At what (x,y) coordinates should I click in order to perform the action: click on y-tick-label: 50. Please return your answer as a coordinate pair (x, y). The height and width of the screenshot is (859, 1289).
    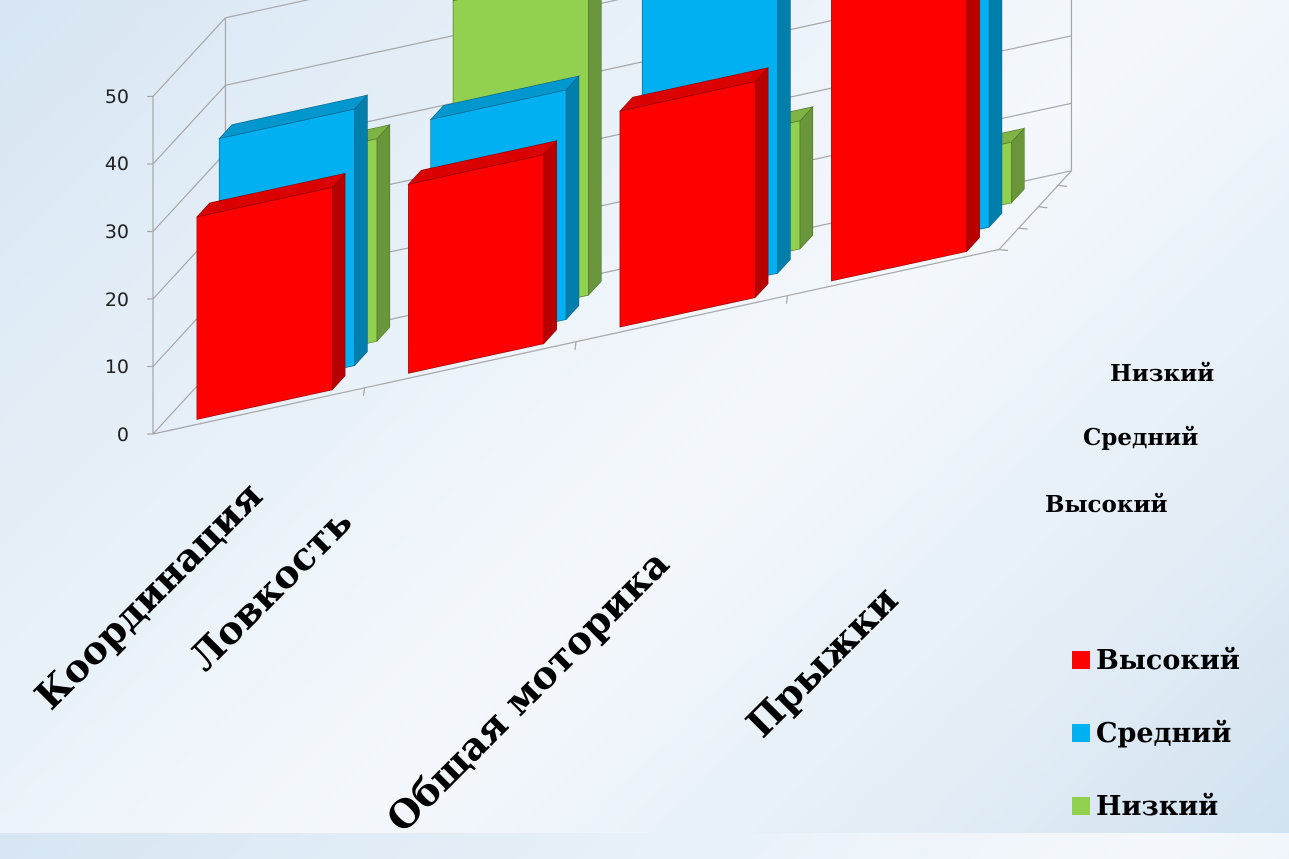
    Looking at the image, I should click on (116, 97).